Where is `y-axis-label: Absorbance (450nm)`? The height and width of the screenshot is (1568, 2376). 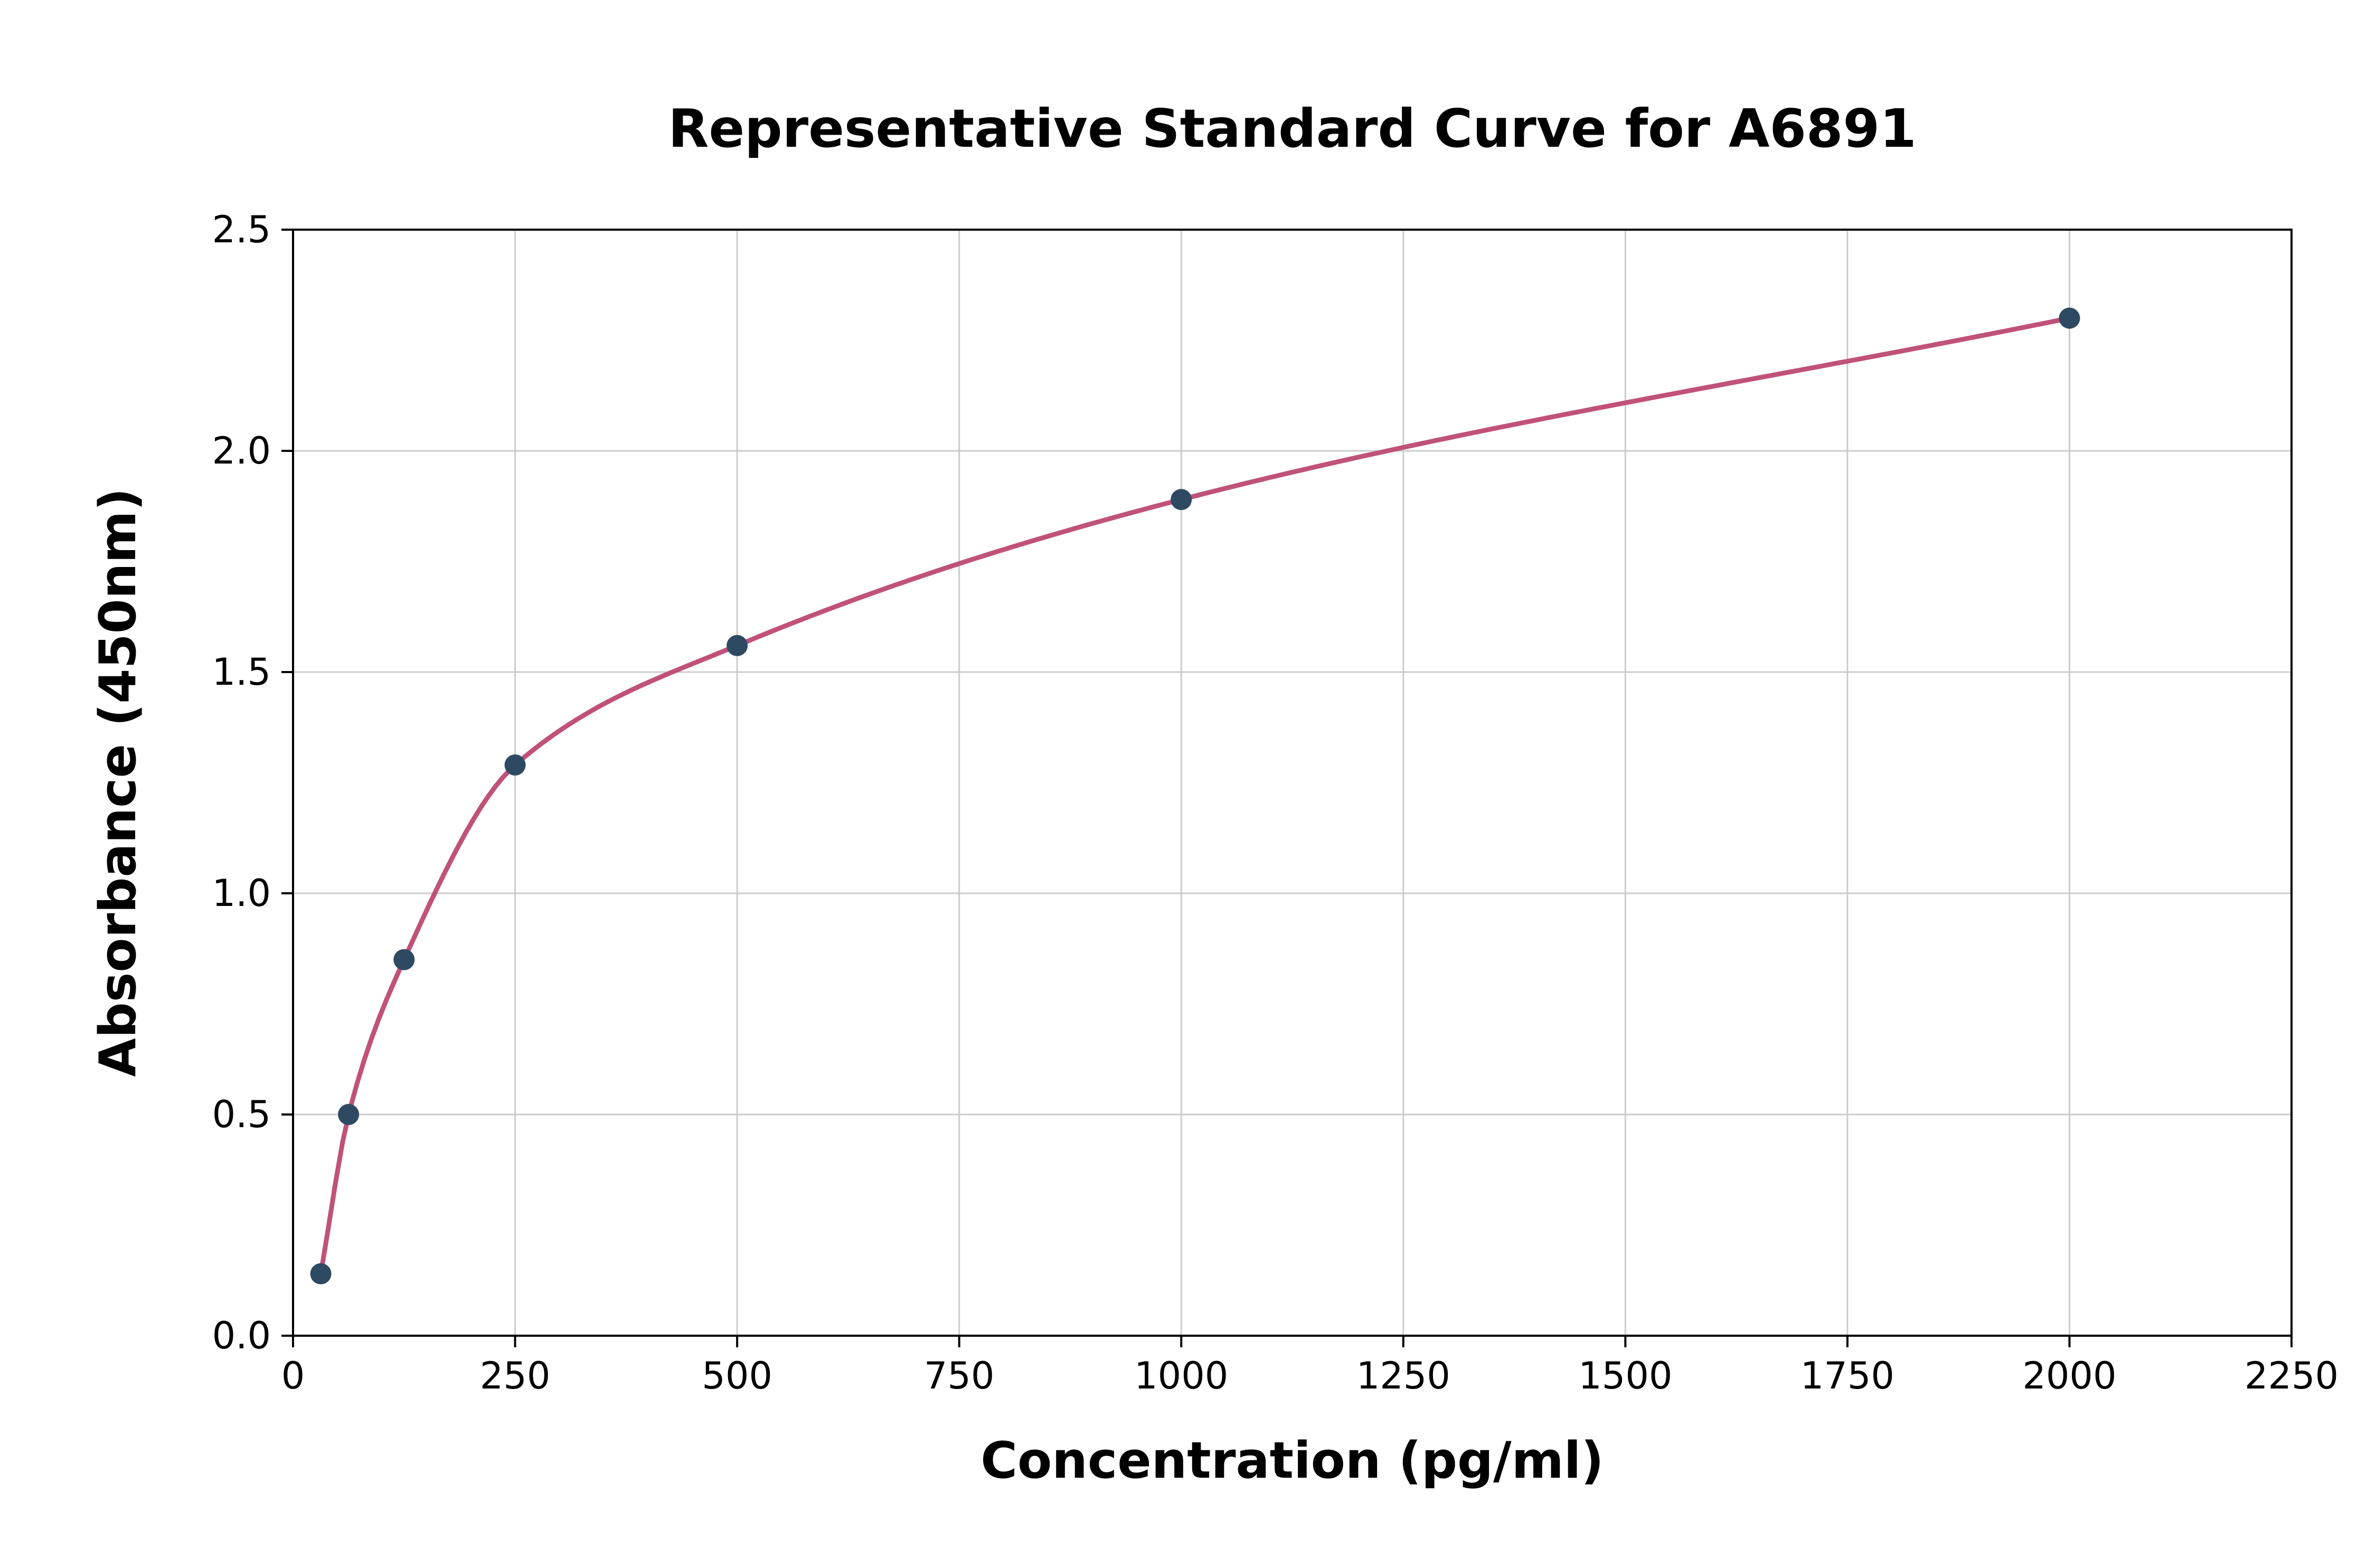 y-axis-label: Absorbance (450nm) is located at coordinates (118, 782).